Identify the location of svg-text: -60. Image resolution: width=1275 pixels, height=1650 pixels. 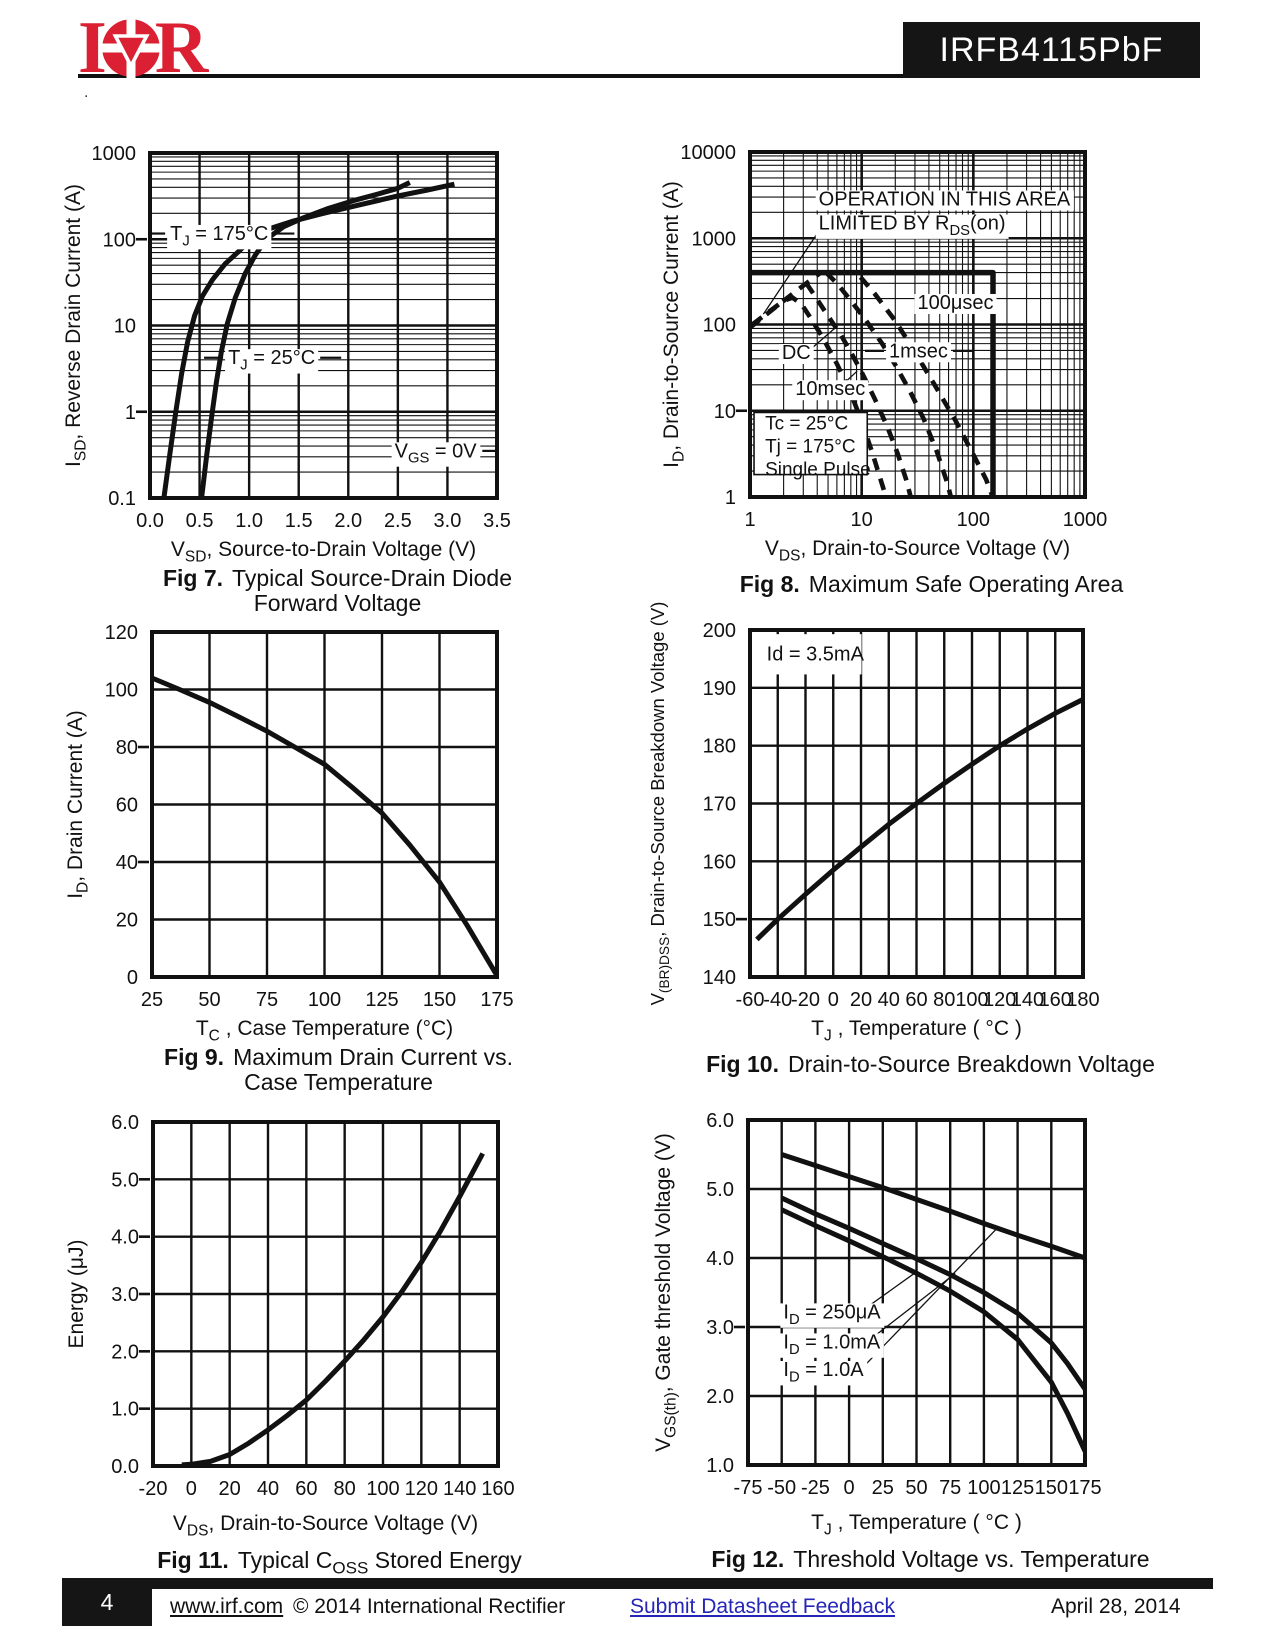
(750, 1000).